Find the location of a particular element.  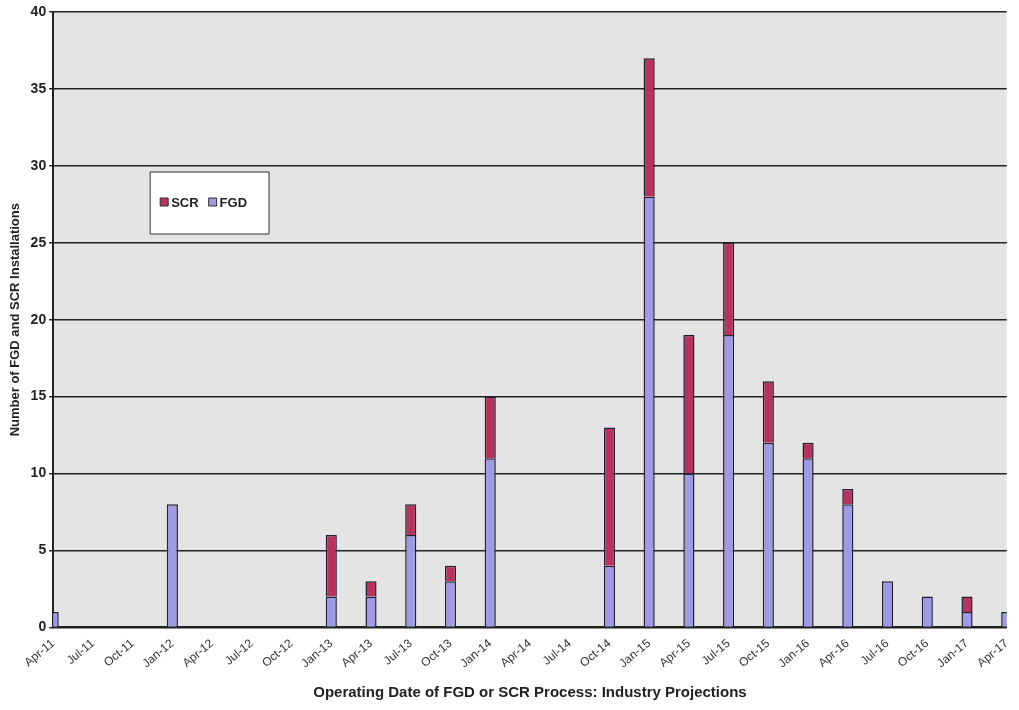

y-tick-label: 25 is located at coordinates (38, 241).